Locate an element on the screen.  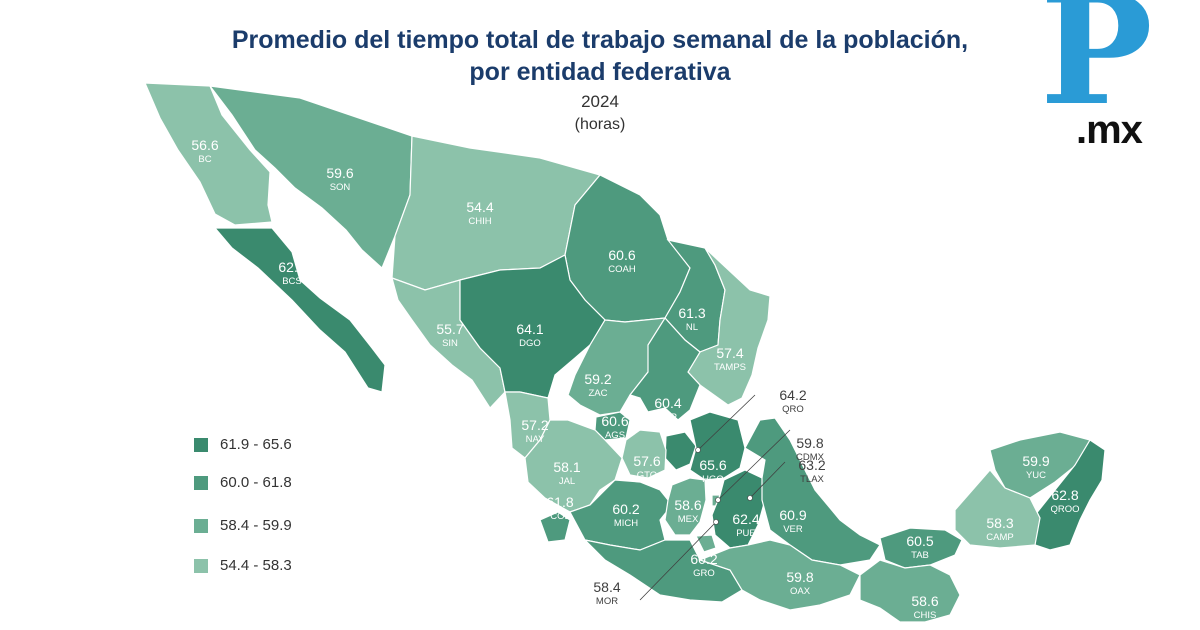
state-qroo is located at coordinates (1070, 495).